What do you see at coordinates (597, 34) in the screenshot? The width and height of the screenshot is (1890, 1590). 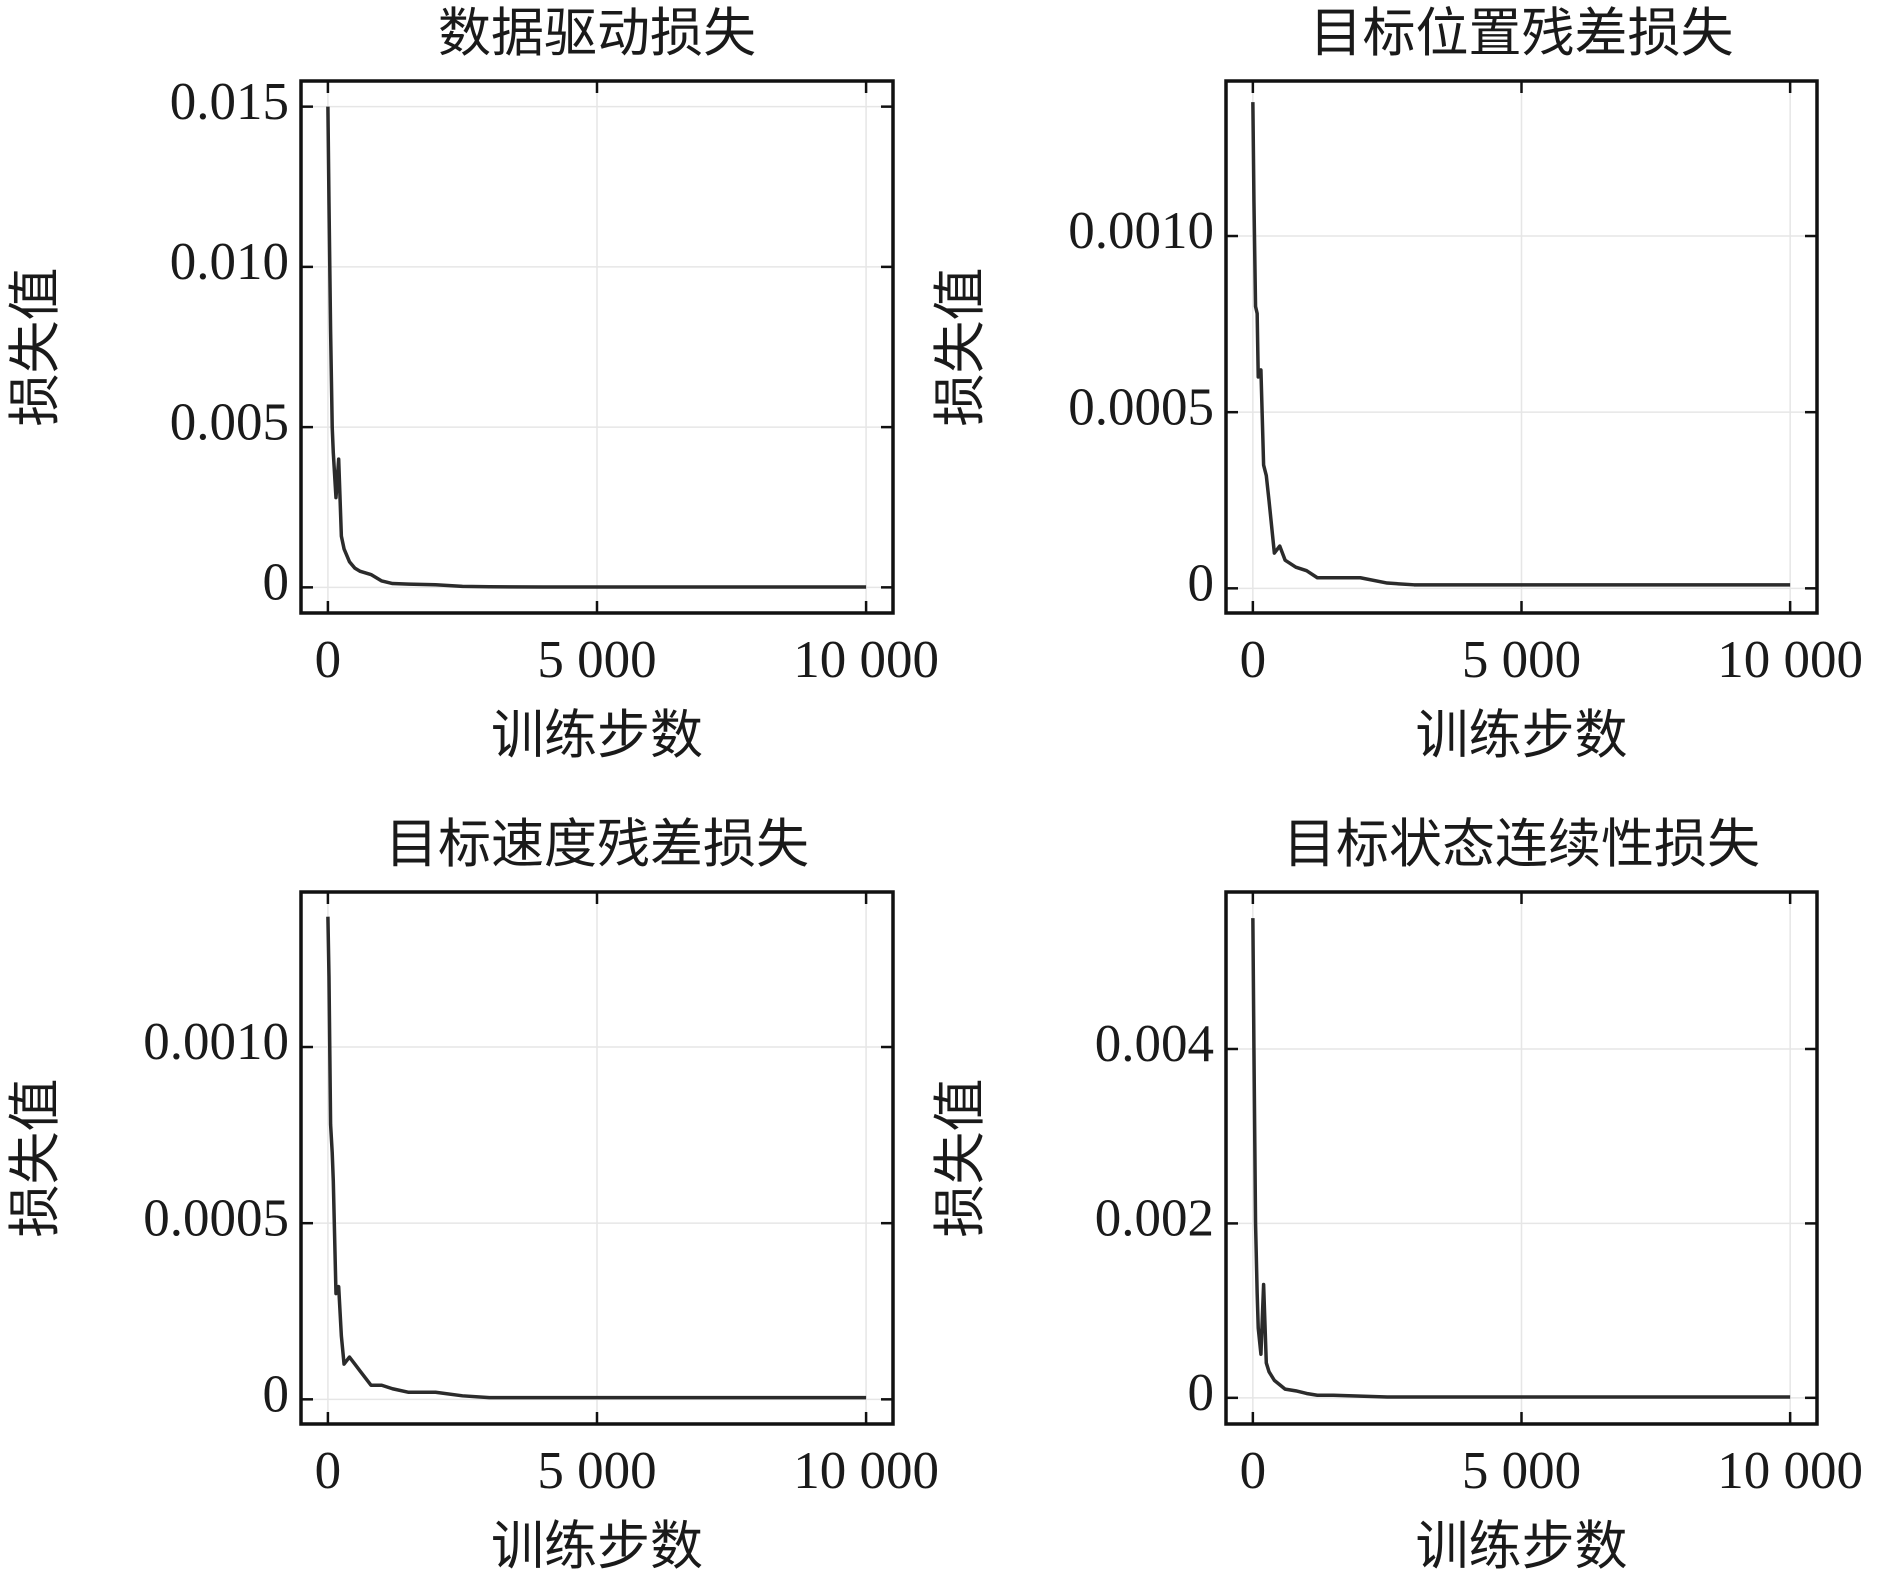 I see `chart-title: 数据驱动损失` at bounding box center [597, 34].